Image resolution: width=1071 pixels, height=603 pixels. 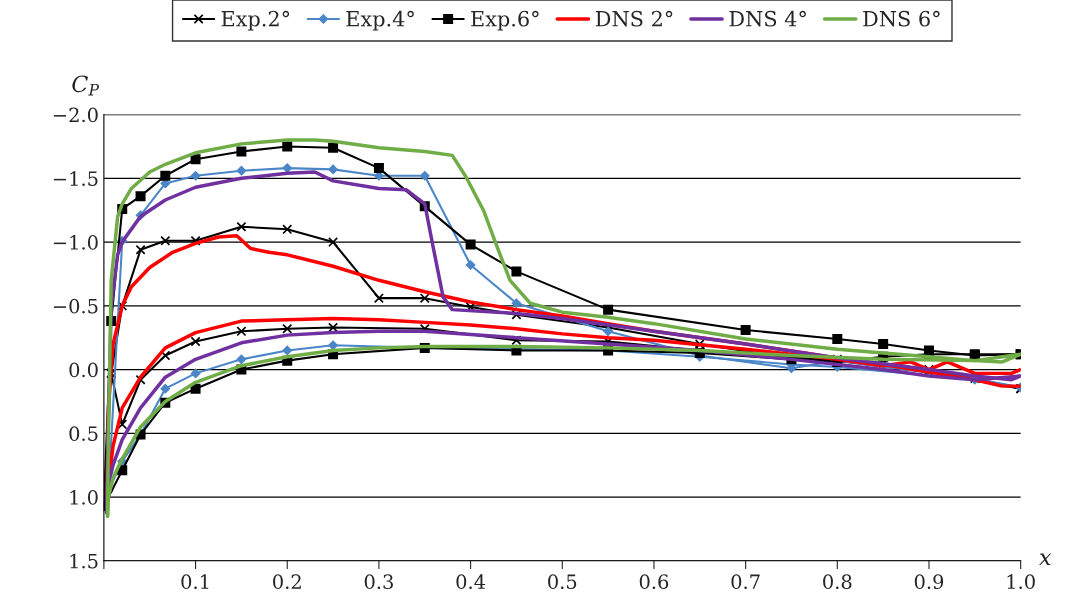 What do you see at coordinates (195, 582) in the screenshot?
I see `x-tick-label: 0.1` at bounding box center [195, 582].